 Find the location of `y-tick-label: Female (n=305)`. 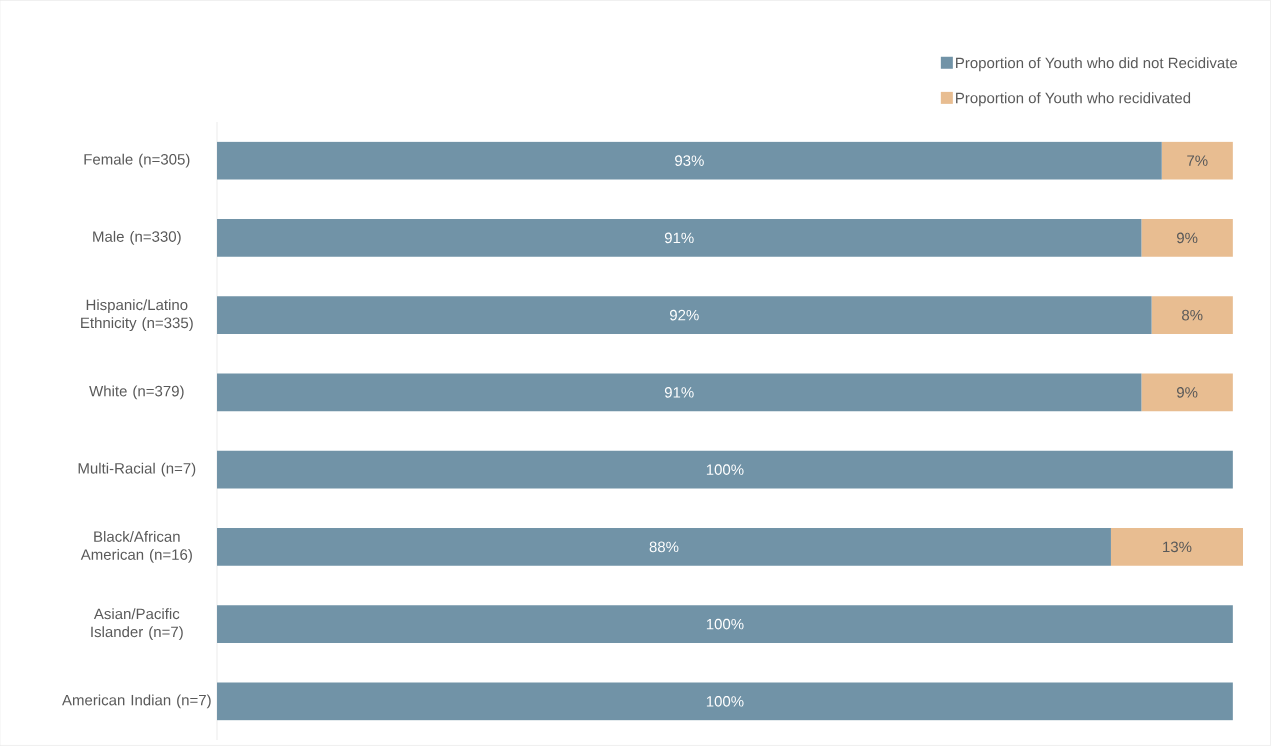

y-tick-label: Female (n=305) is located at coordinates (137, 160).